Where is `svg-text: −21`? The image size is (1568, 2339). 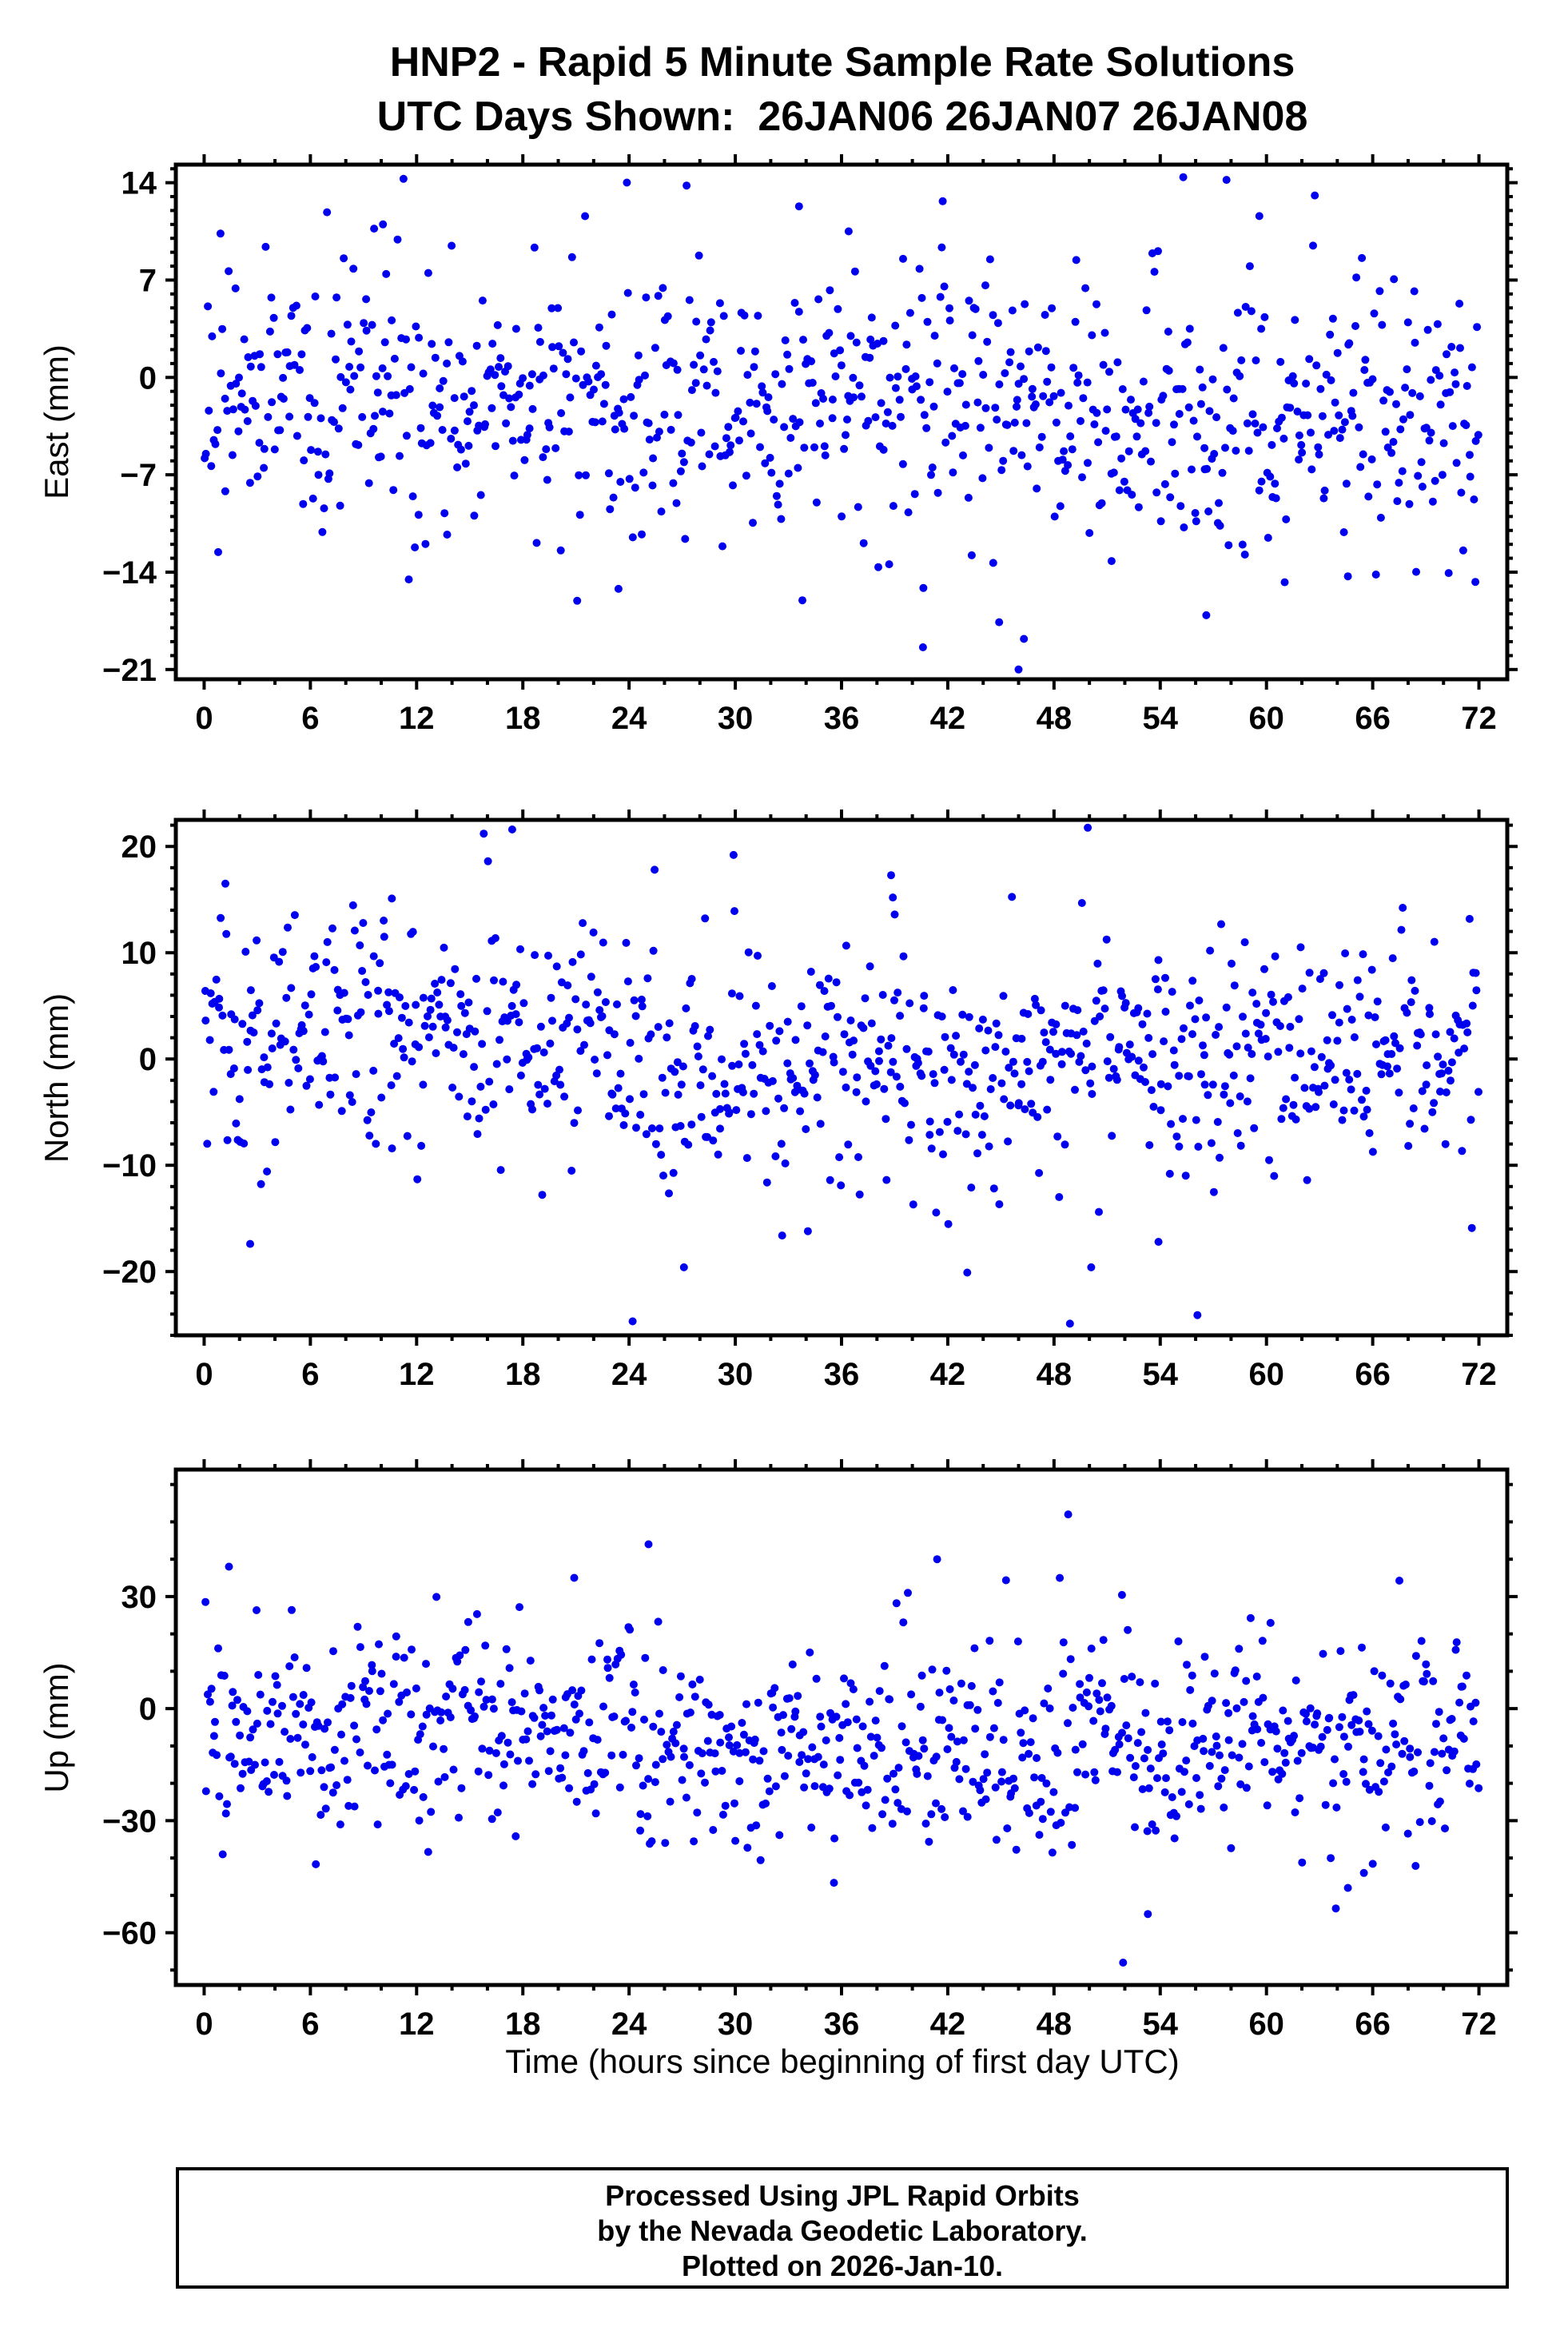
svg-text: −21 is located at coordinates (129, 670).